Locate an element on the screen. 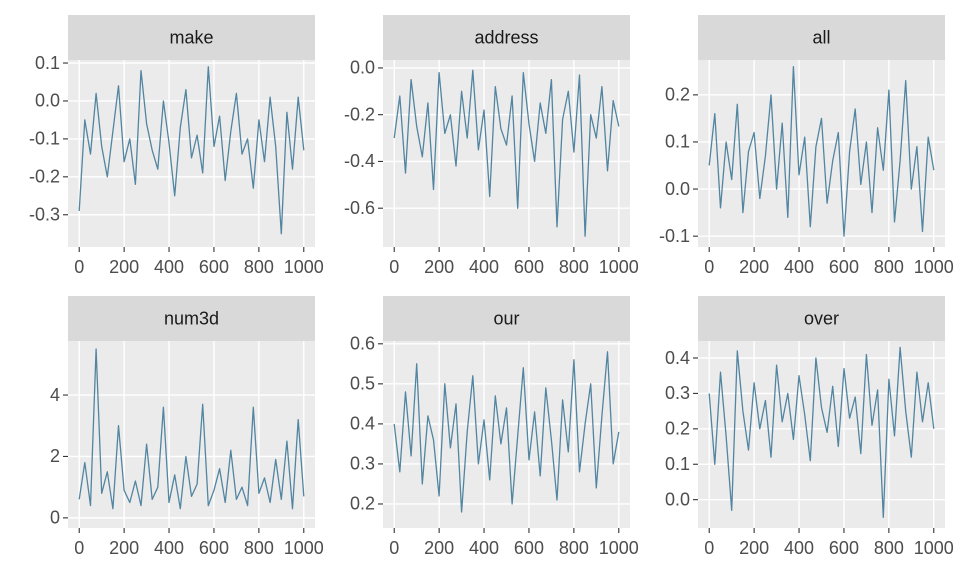 The height and width of the screenshot is (576, 960). facet-title: all is located at coordinates (821, 37).